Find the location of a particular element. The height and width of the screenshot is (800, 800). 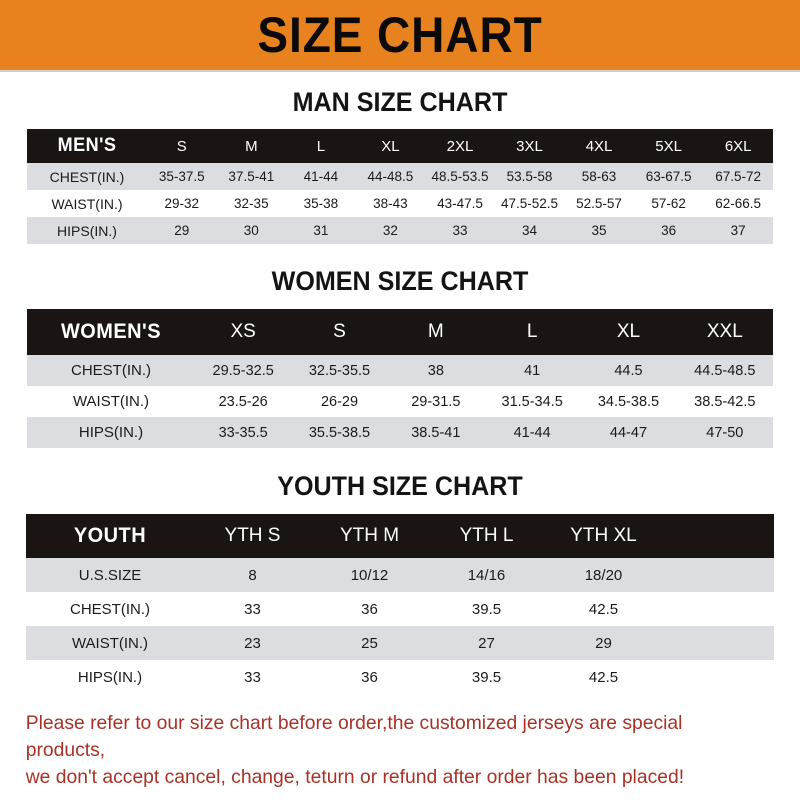

youth-group-label: YOUTH is located at coordinates (110, 535).